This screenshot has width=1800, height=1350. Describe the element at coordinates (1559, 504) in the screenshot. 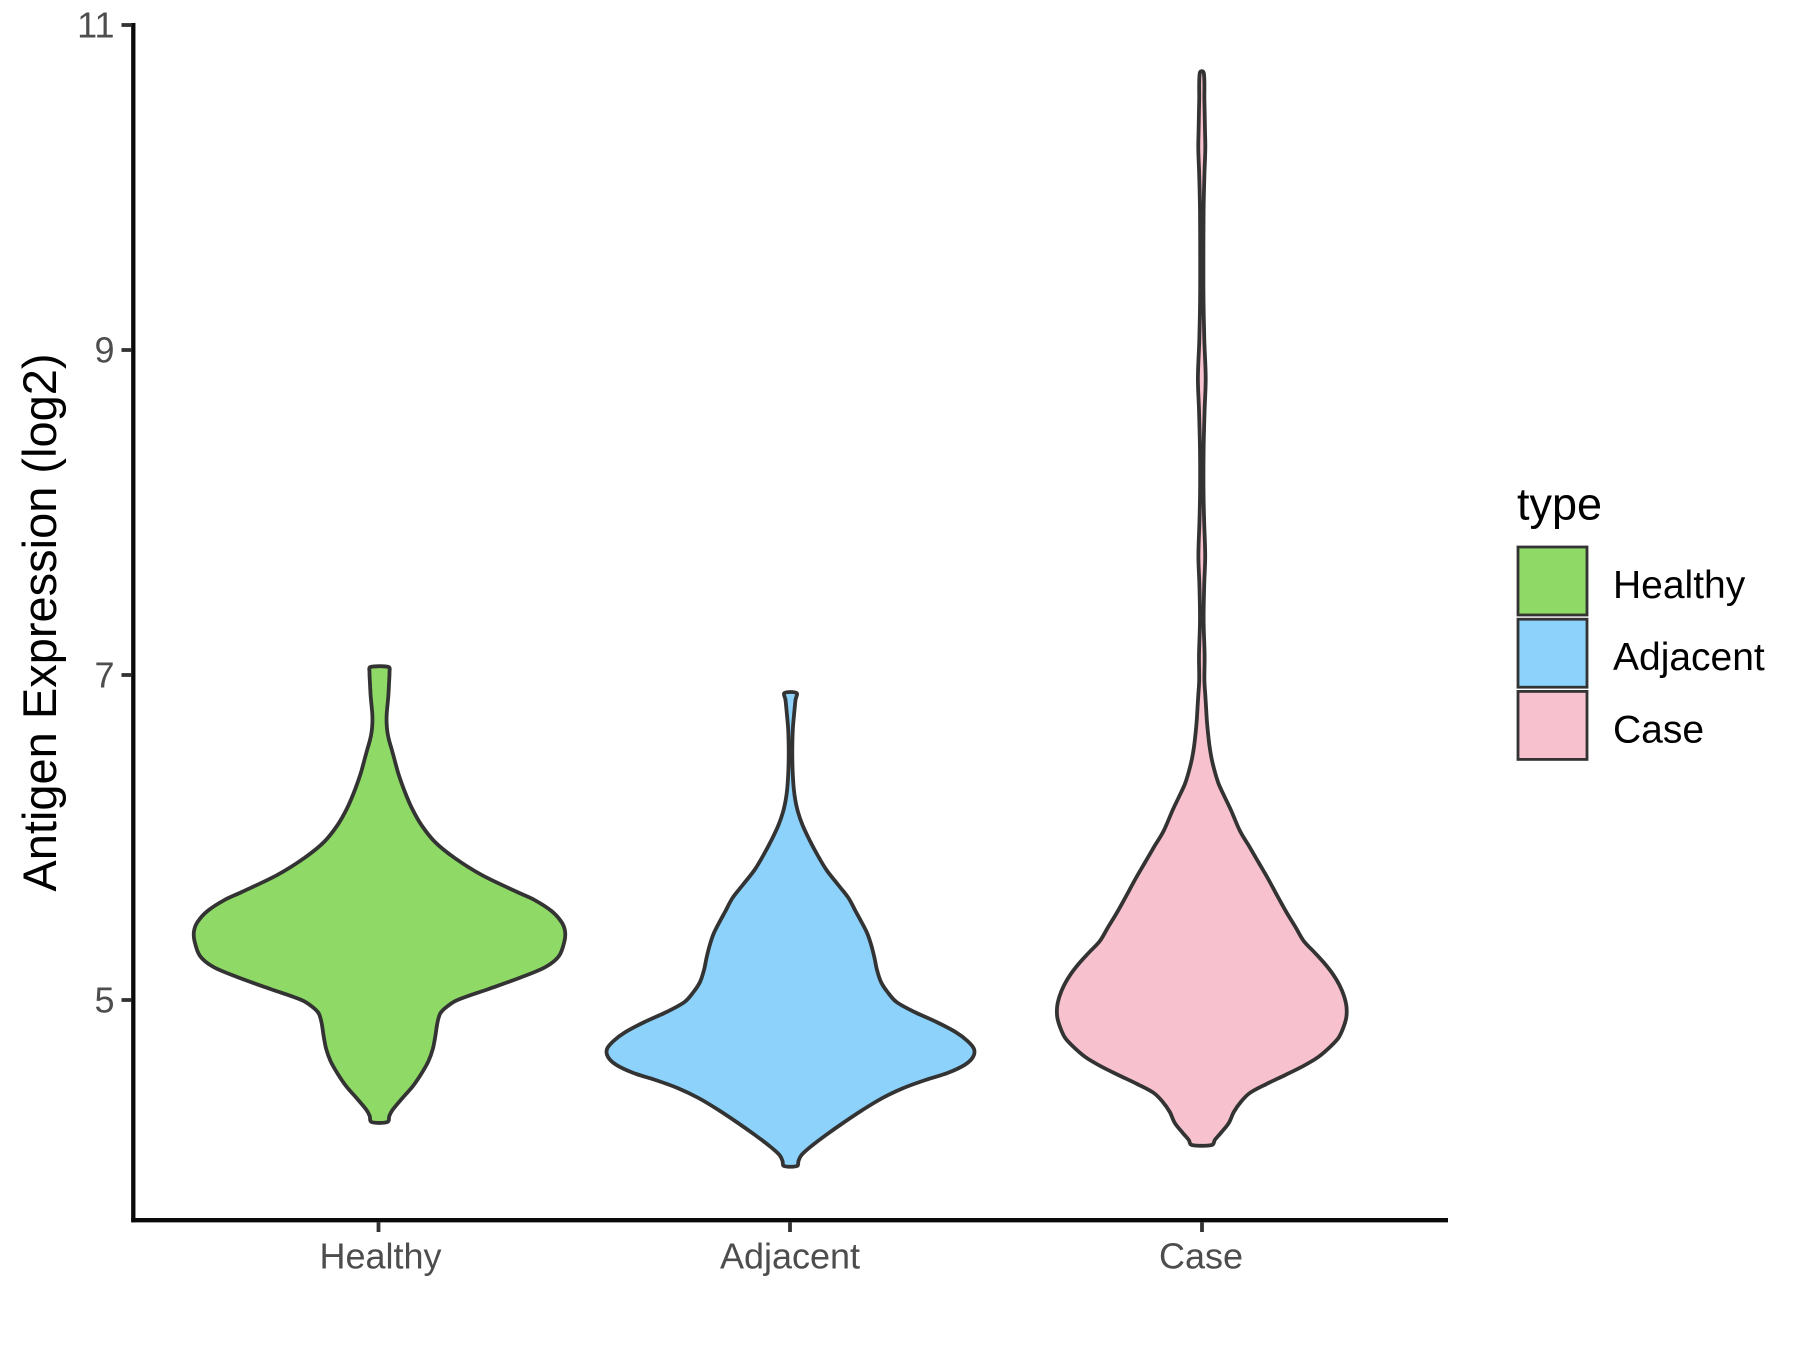

I see `svg-text: type` at that location.